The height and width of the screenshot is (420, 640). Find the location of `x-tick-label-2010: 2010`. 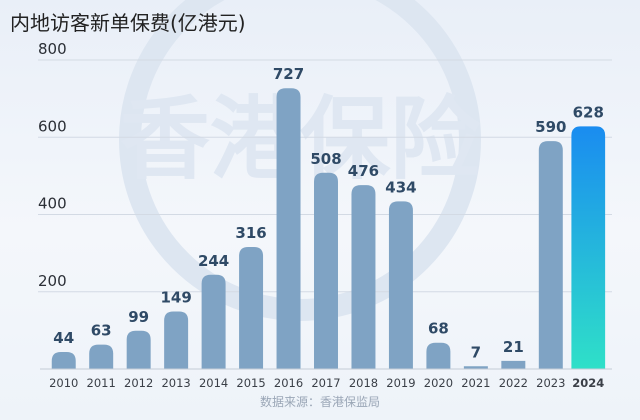

x-tick-label-2010: 2010 is located at coordinates (63, 383).